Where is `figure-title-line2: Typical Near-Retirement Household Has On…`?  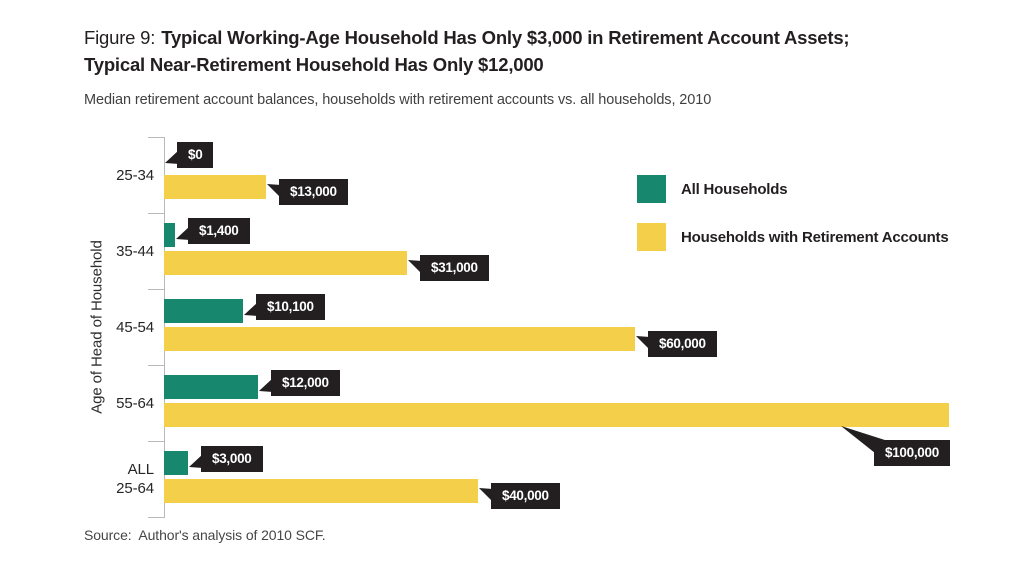 figure-title-line2: Typical Near-Retirement Household Has On… is located at coordinates (314, 64).